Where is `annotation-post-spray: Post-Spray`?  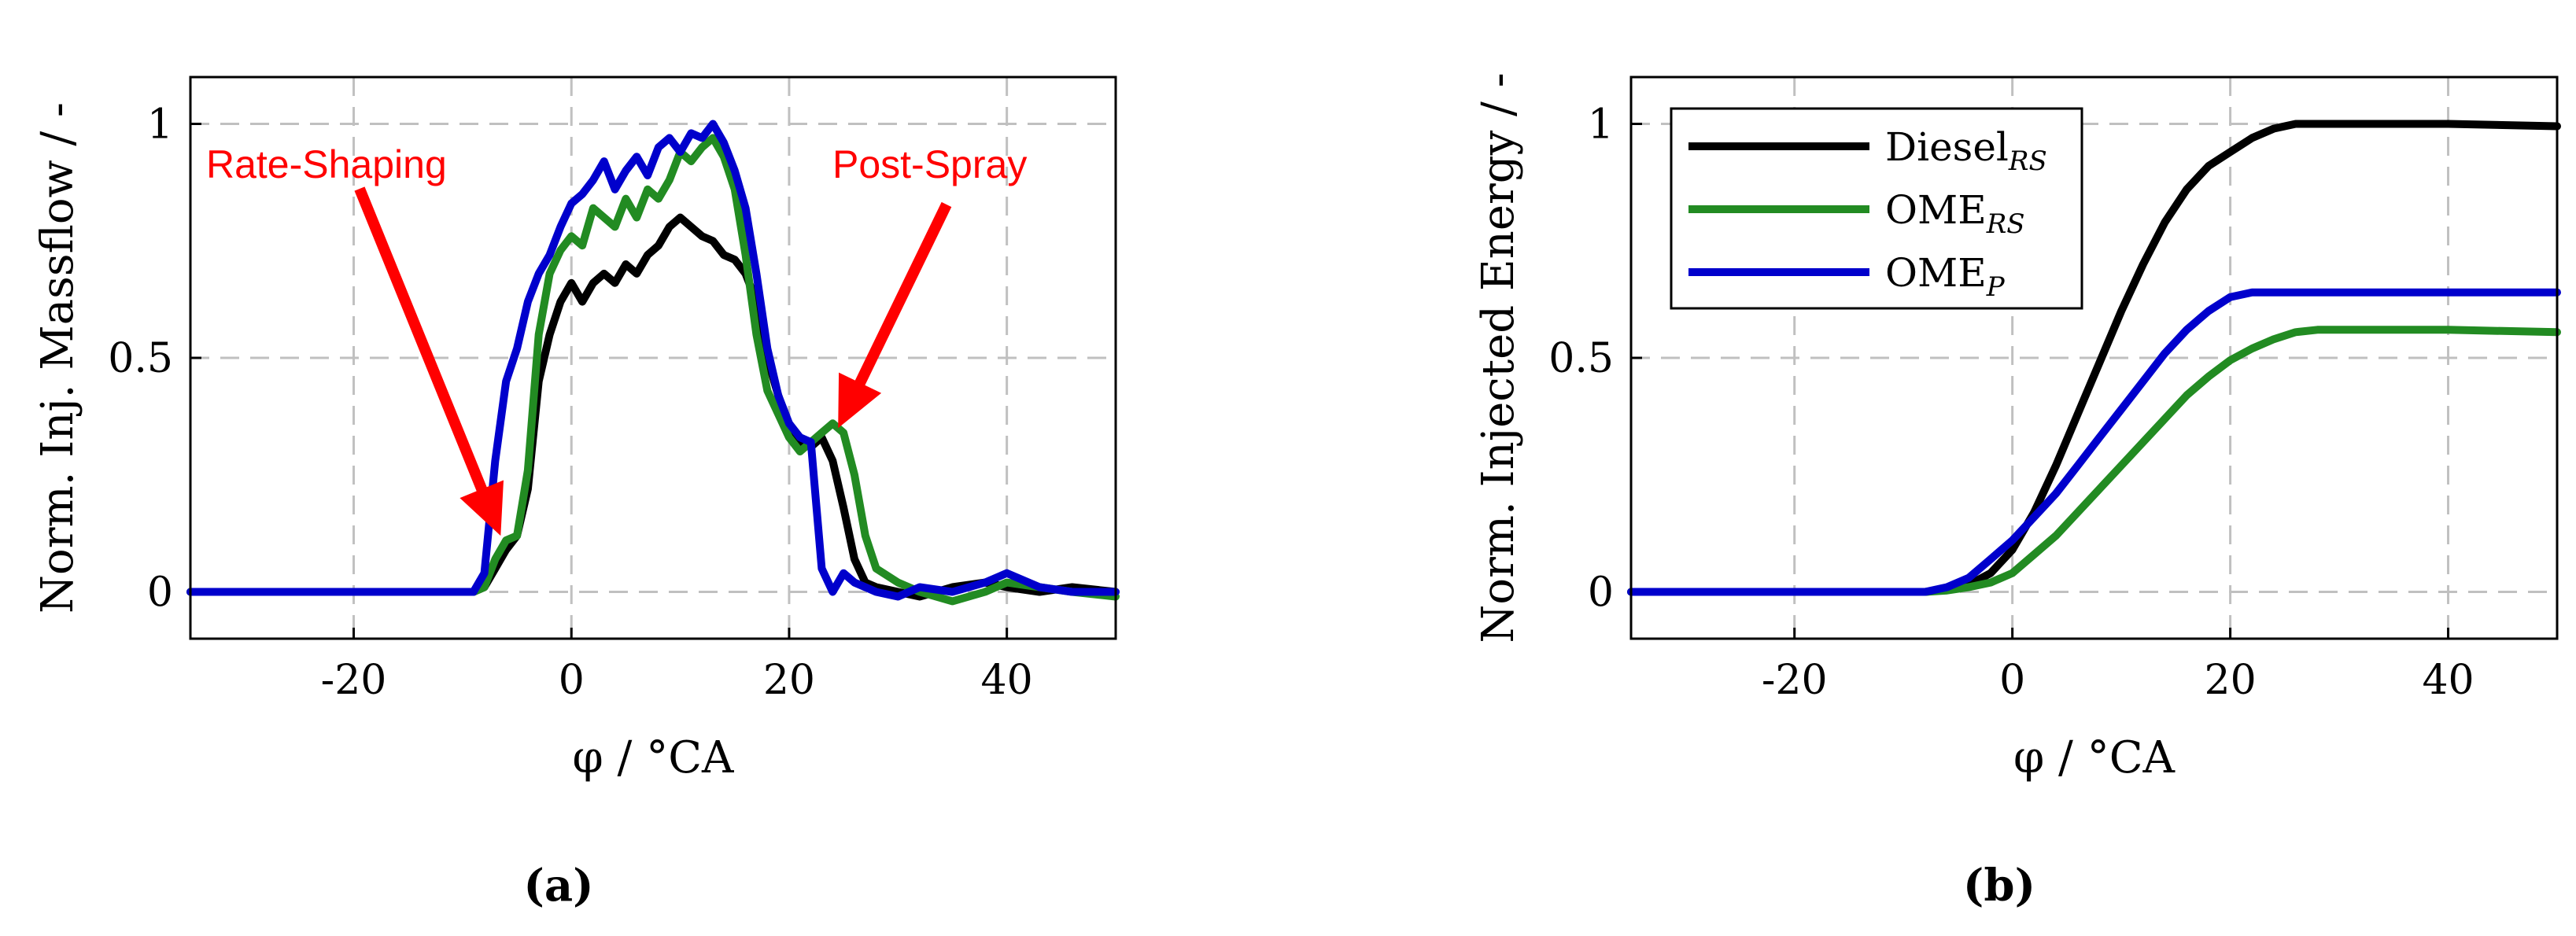
annotation-post-spray: Post-Spray is located at coordinates (930, 164).